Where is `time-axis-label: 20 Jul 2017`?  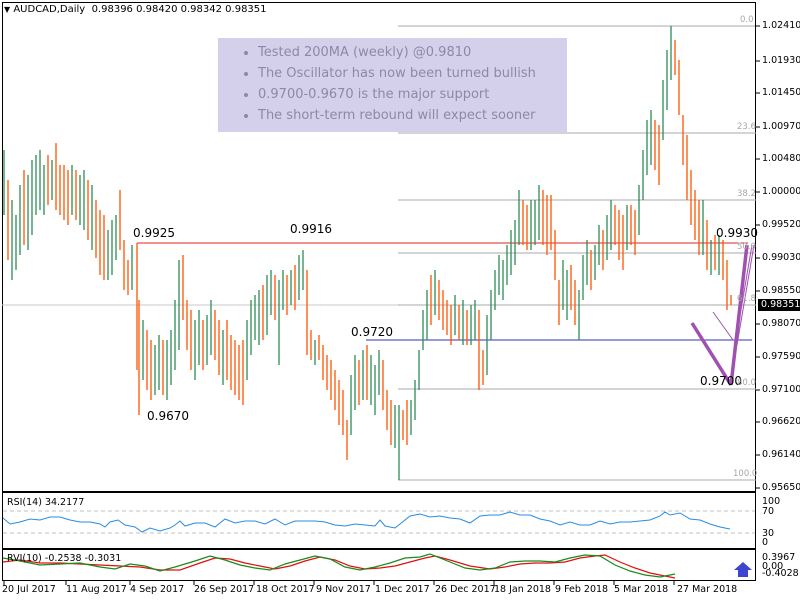 time-axis-label: 20 Jul 2017 is located at coordinates (29, 589).